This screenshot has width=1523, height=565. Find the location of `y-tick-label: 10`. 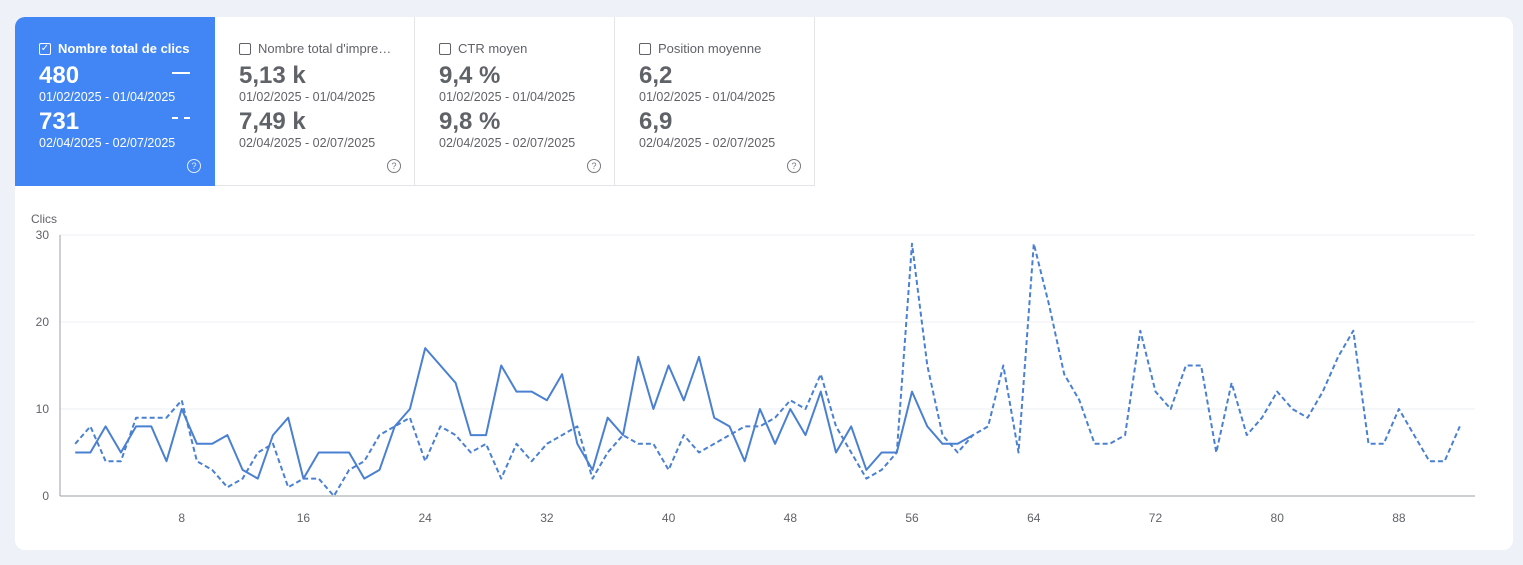

y-tick-label: 10 is located at coordinates (43, 409).